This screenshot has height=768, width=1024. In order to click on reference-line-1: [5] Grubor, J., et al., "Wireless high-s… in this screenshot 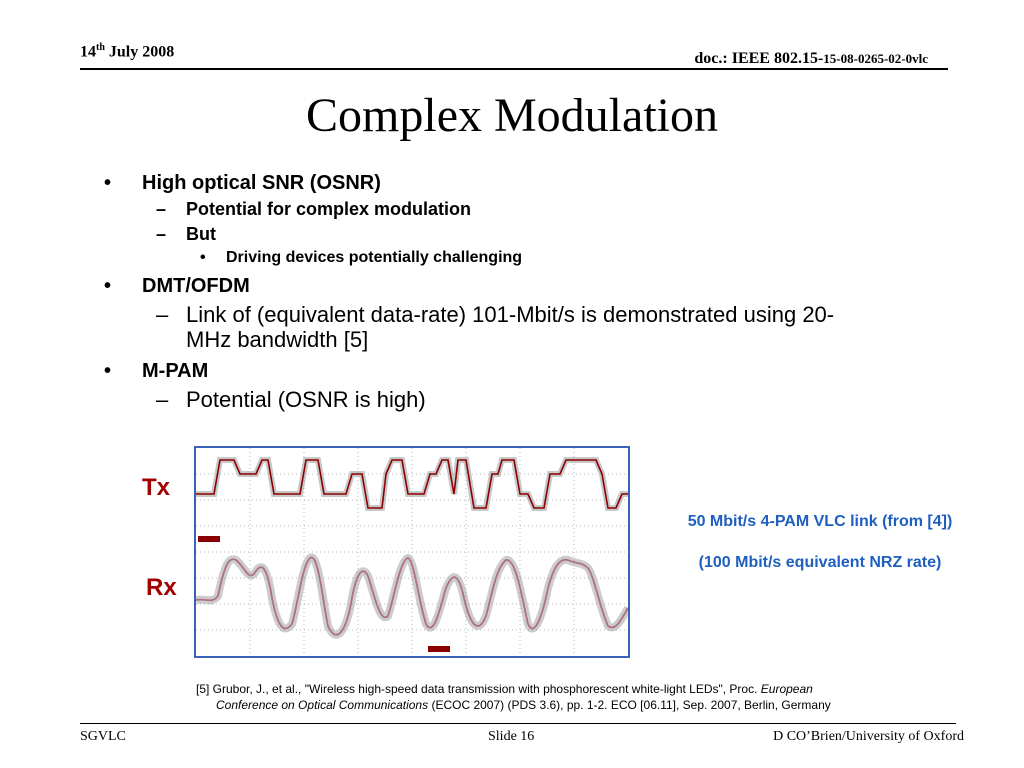, I will do `click(576, 689)`.